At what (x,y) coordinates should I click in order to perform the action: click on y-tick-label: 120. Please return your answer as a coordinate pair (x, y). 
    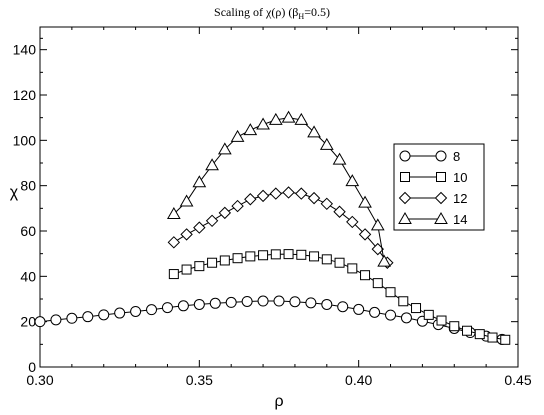
    Looking at the image, I should click on (25, 95).